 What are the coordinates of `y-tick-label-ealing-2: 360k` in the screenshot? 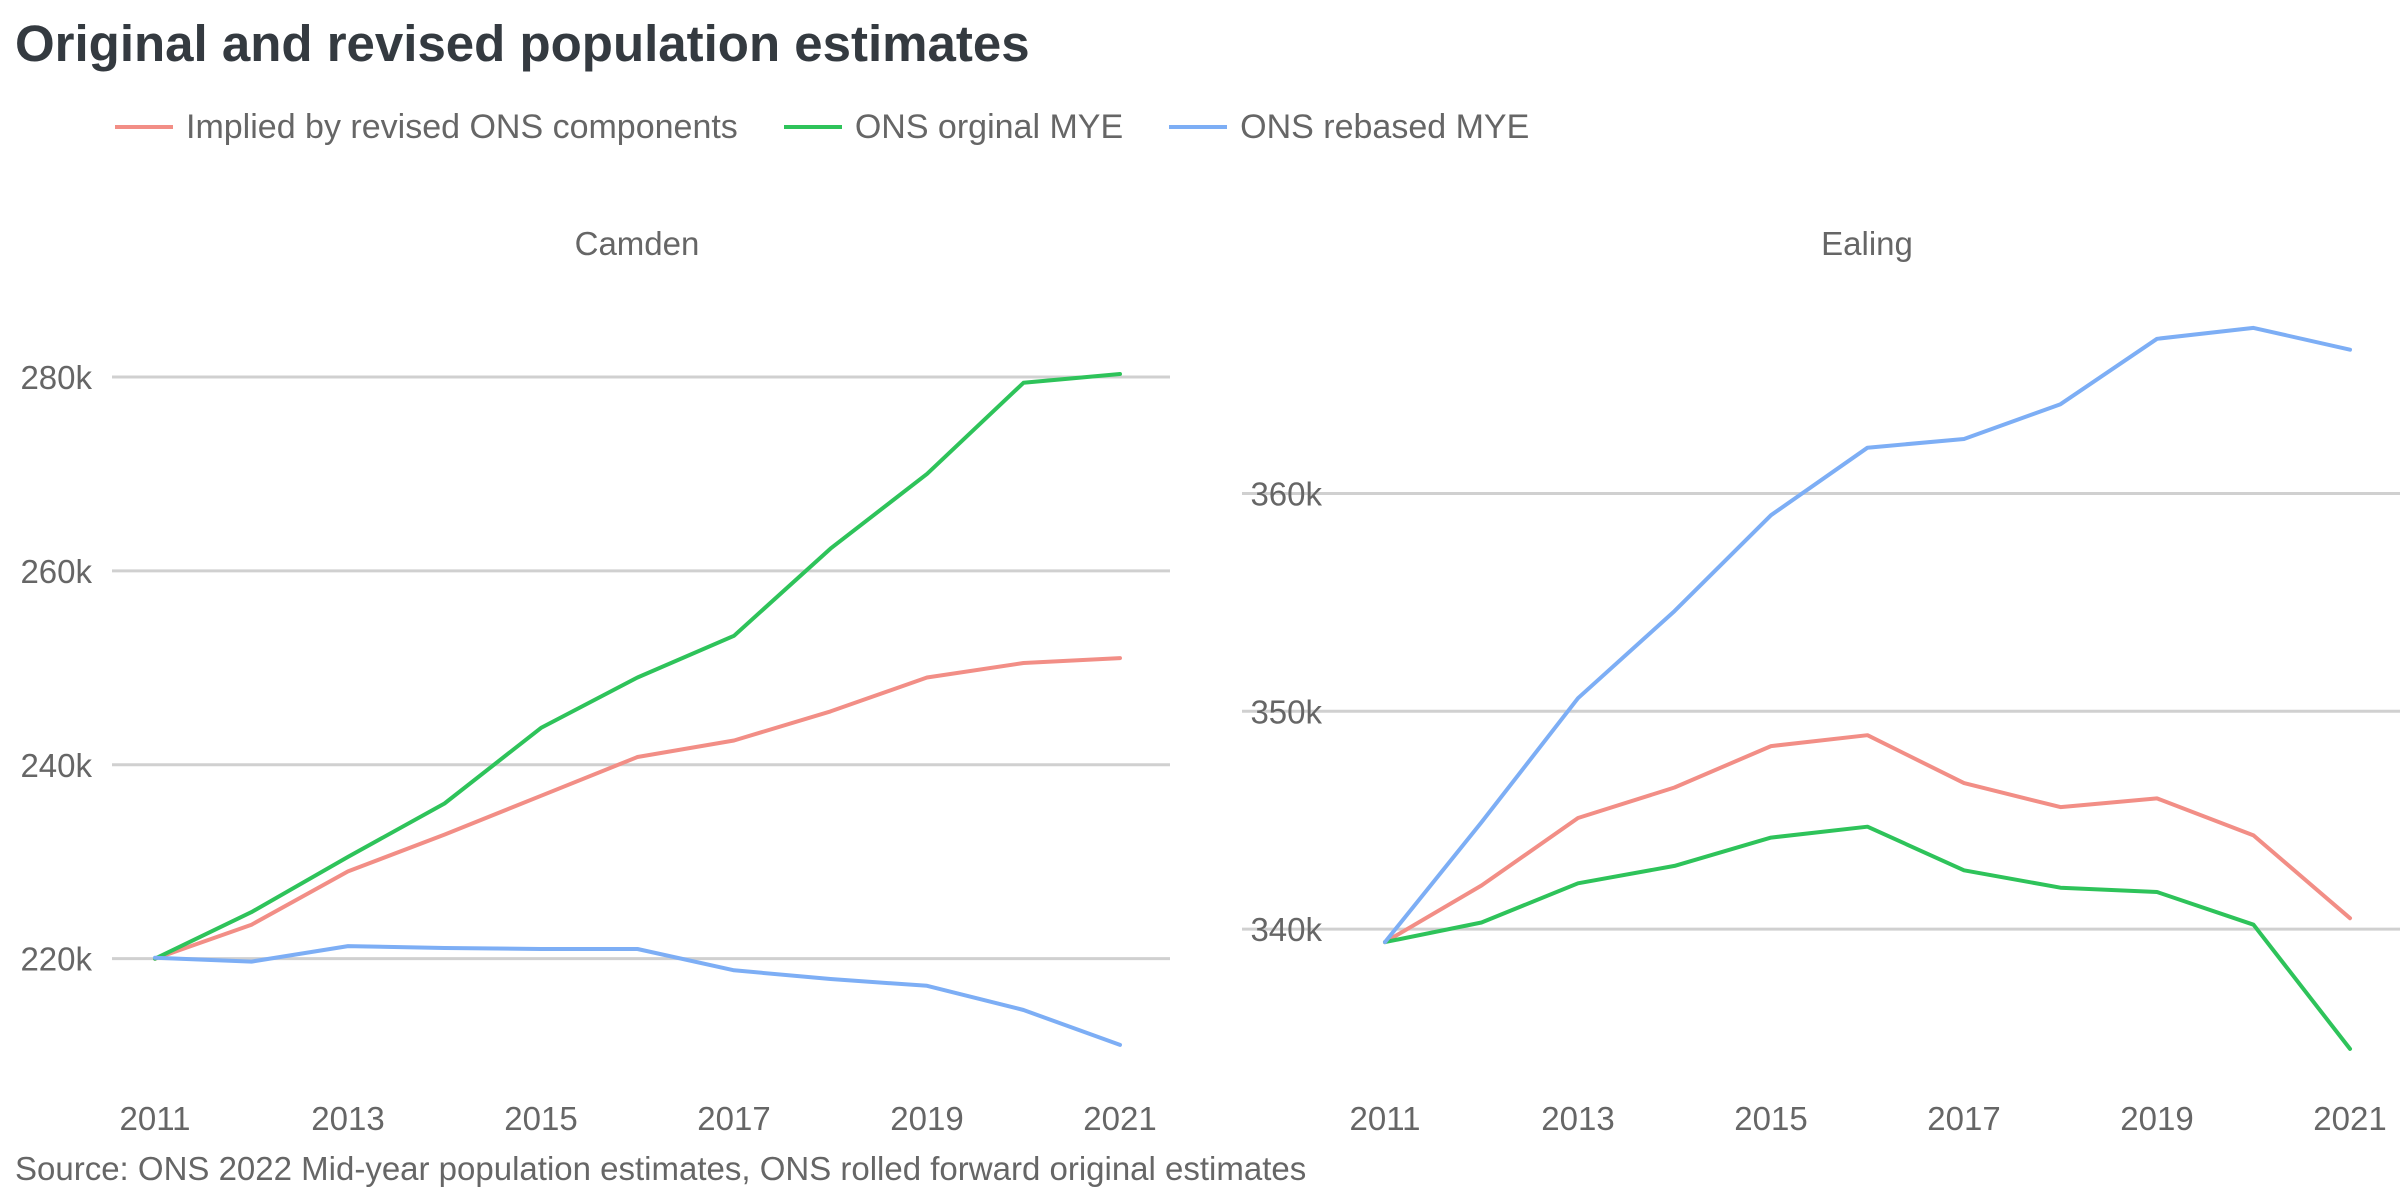 It's located at (1286, 493).